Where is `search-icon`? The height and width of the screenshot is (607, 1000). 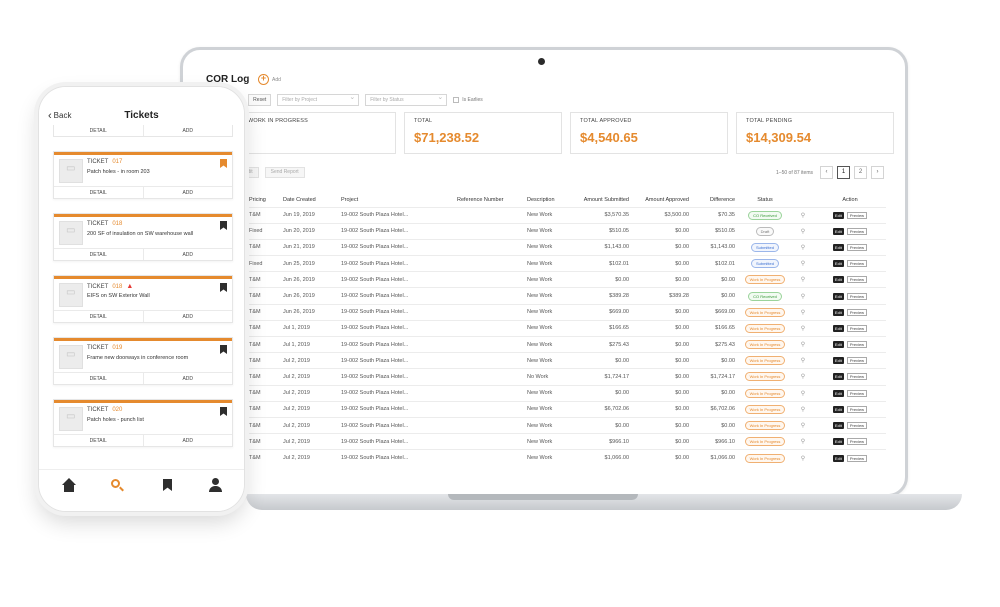 search-icon is located at coordinates (118, 486).